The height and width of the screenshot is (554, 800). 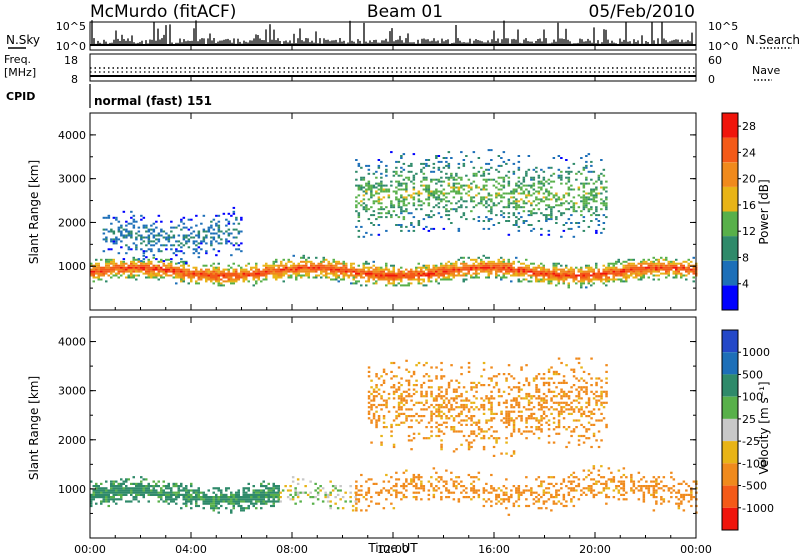 I want to click on y-tick-label: 1000, so click(x=72, y=266).